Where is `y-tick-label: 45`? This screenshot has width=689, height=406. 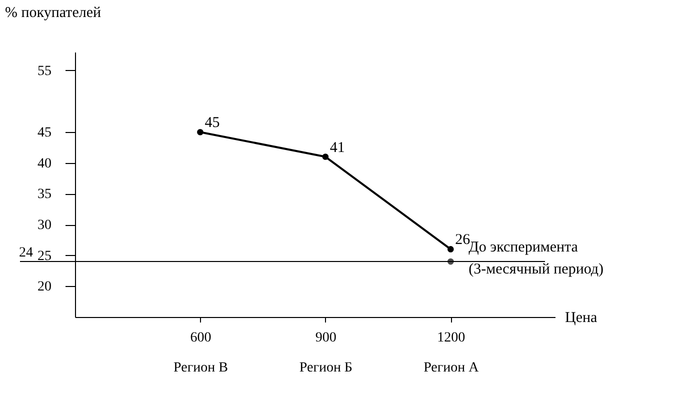
y-tick-label: 45 is located at coordinates (45, 133).